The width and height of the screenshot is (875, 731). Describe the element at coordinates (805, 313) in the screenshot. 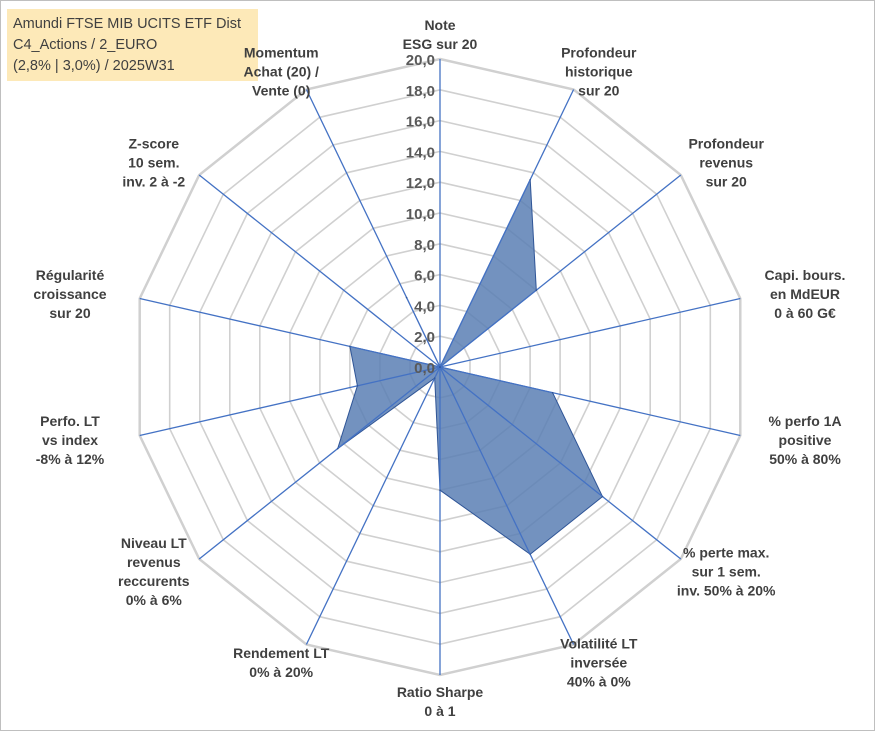

I see `axis-label-4-line-3: 0 à 60 G€` at that location.